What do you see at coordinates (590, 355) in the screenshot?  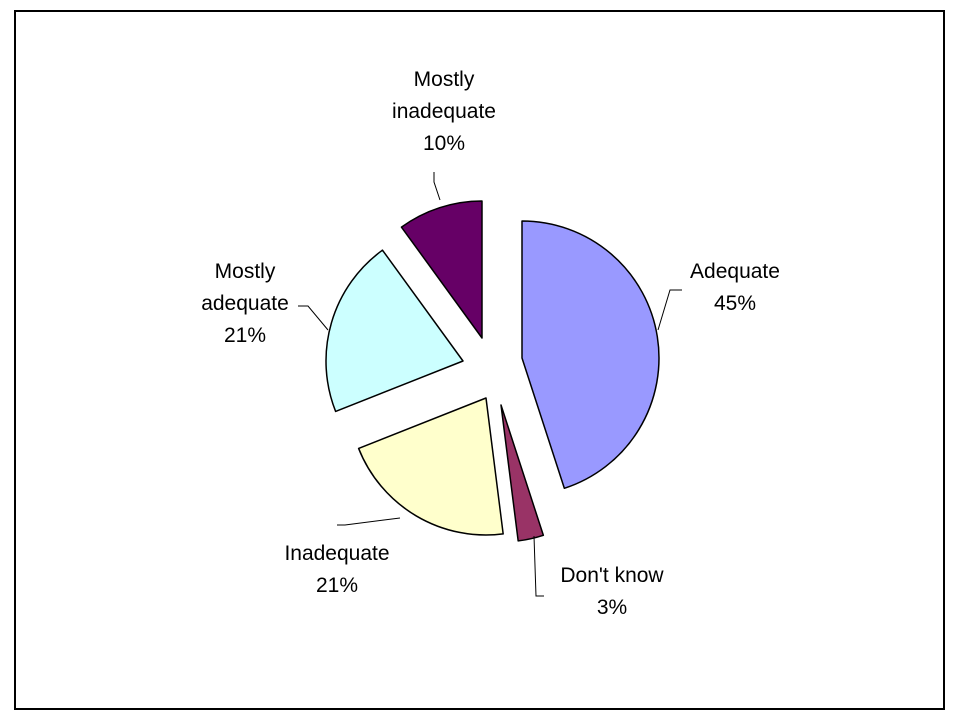 I see `pie-slice-adequate` at bounding box center [590, 355].